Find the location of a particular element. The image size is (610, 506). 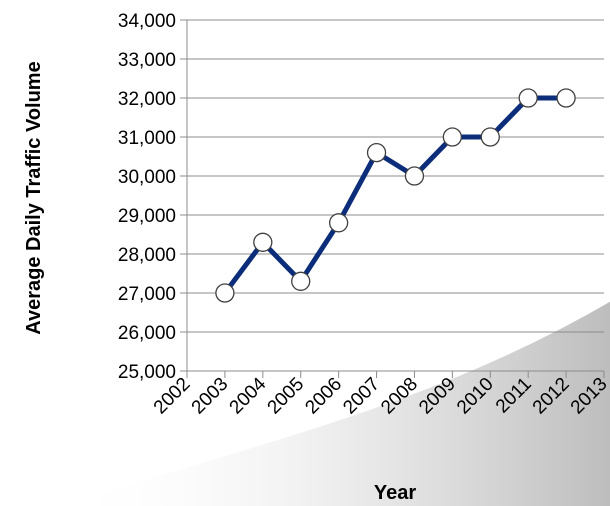

y-axis-title: Average Daily Traffic Volume is located at coordinates (34, 197).